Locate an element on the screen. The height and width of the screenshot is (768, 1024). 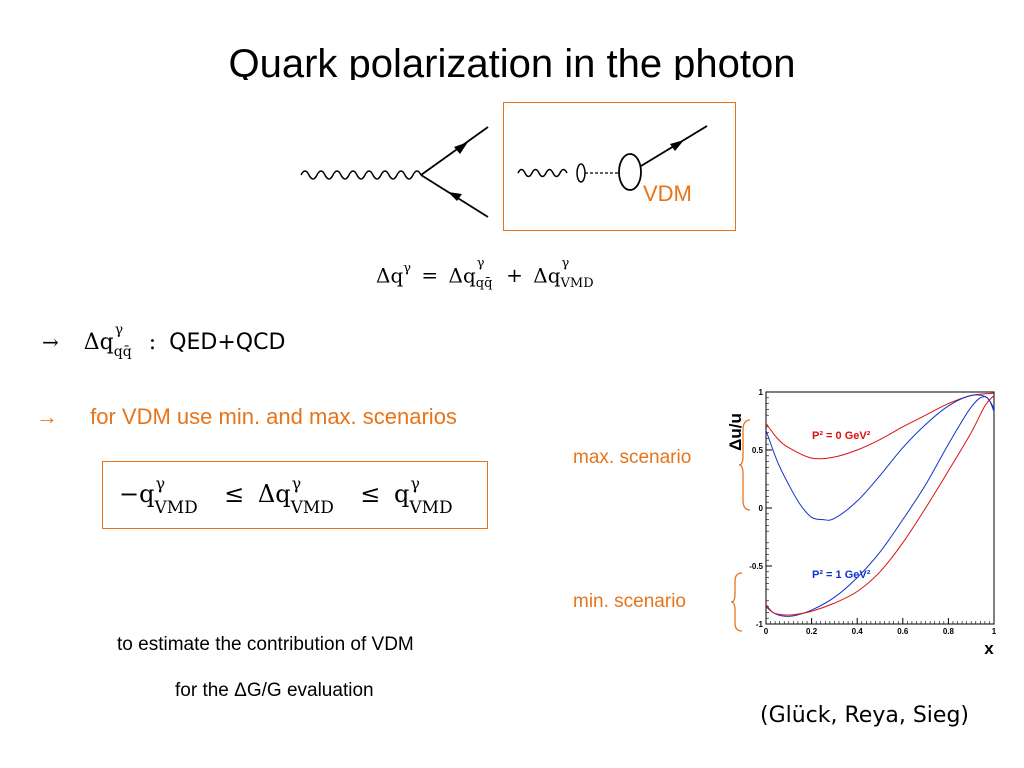
min-scenario-brace-icon is located at coordinates (736, 602).